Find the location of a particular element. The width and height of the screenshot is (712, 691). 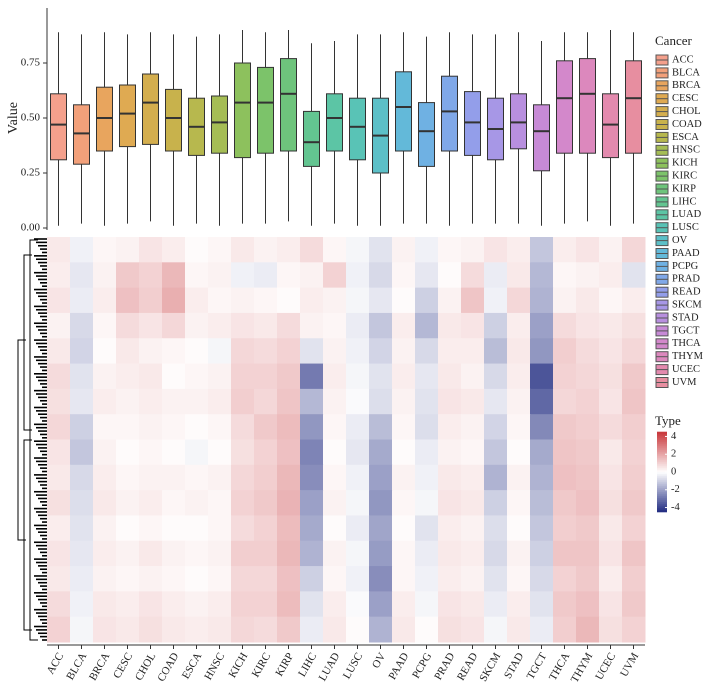

legend-item: UCEC is located at coordinates (677, 370).